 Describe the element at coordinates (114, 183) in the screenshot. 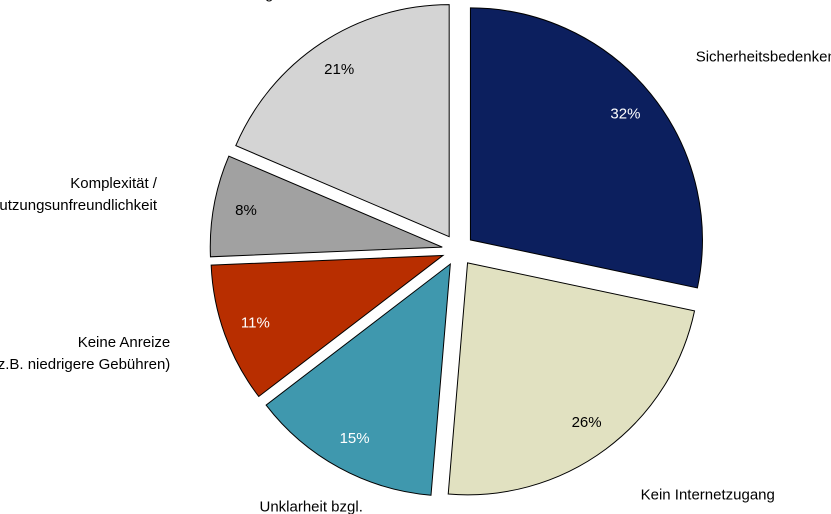

I see `category-label-line: Komplexität /` at that location.